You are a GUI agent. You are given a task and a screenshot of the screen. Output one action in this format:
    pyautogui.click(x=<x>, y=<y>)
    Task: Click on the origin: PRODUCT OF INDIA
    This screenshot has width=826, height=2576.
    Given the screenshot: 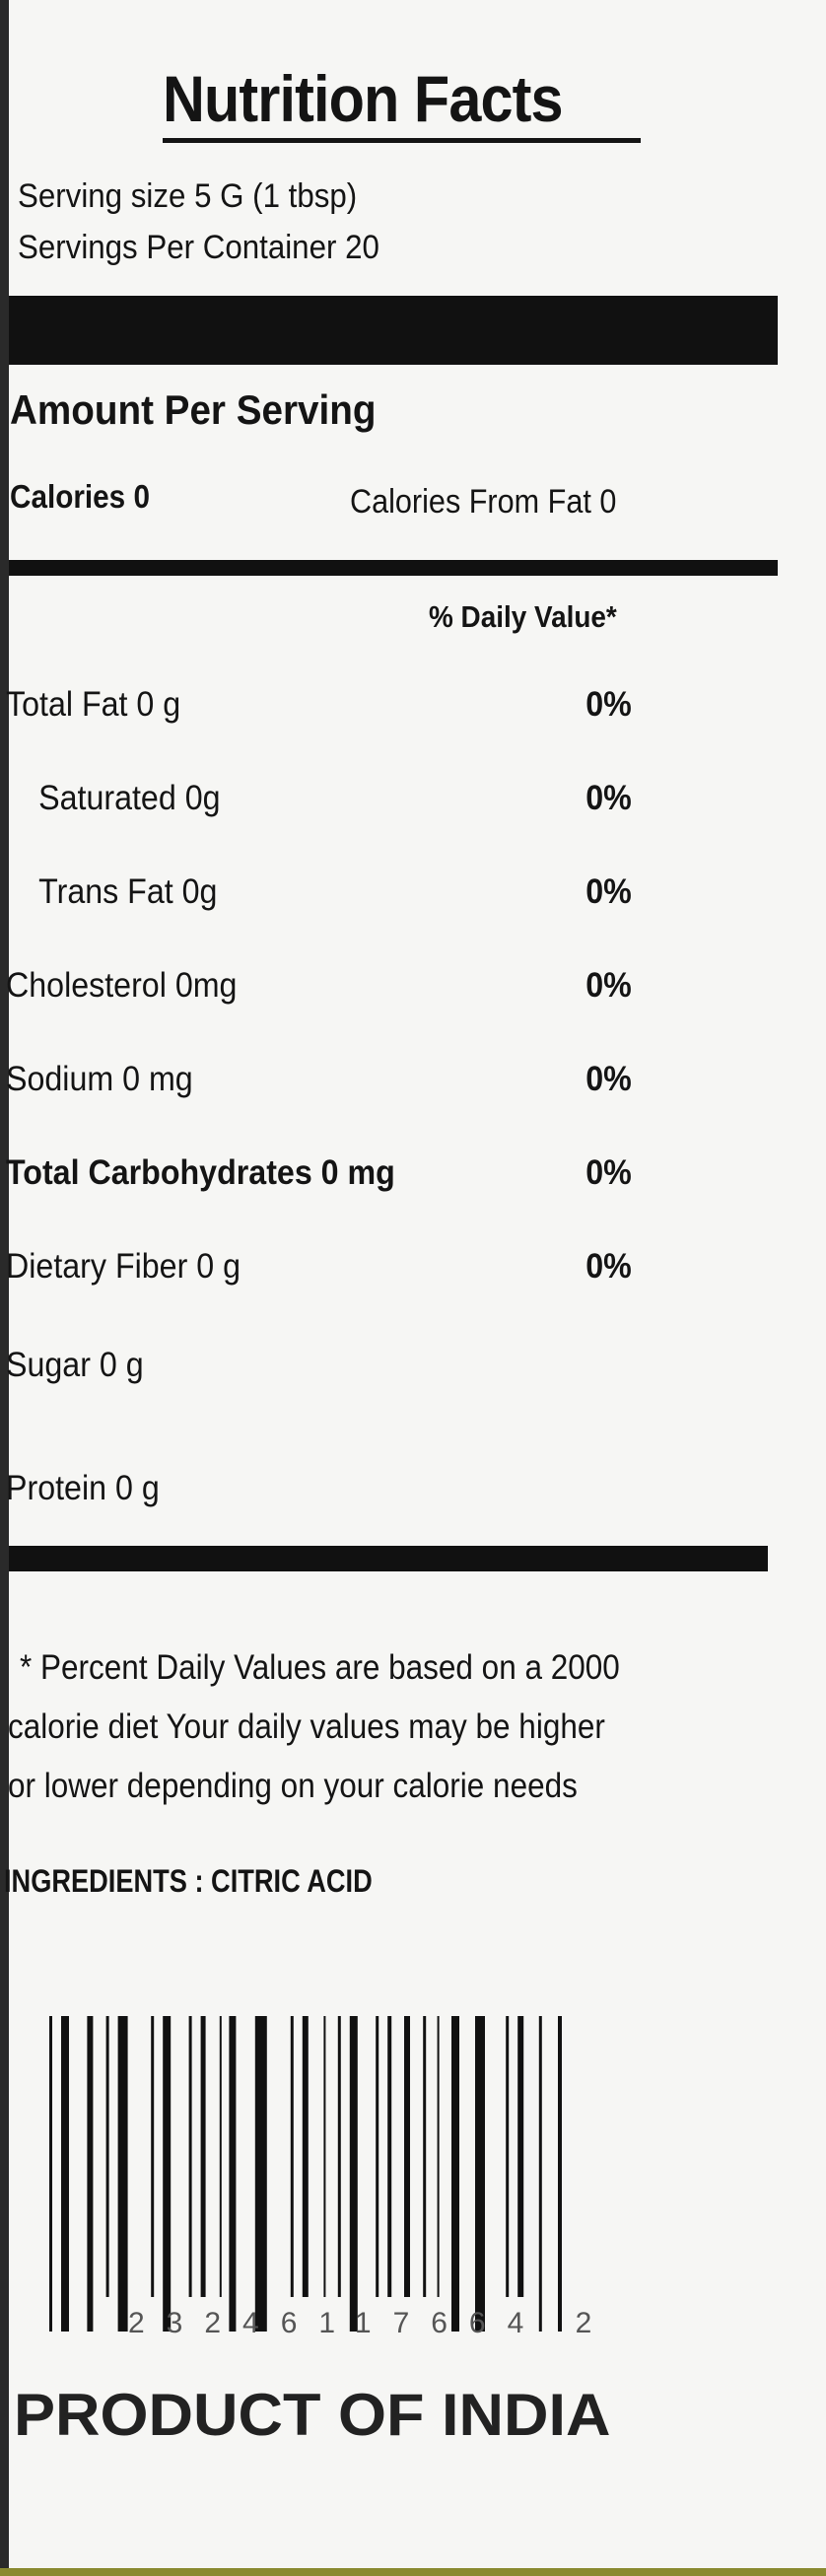 What is the action you would take?
    pyautogui.click(x=312, y=2415)
    